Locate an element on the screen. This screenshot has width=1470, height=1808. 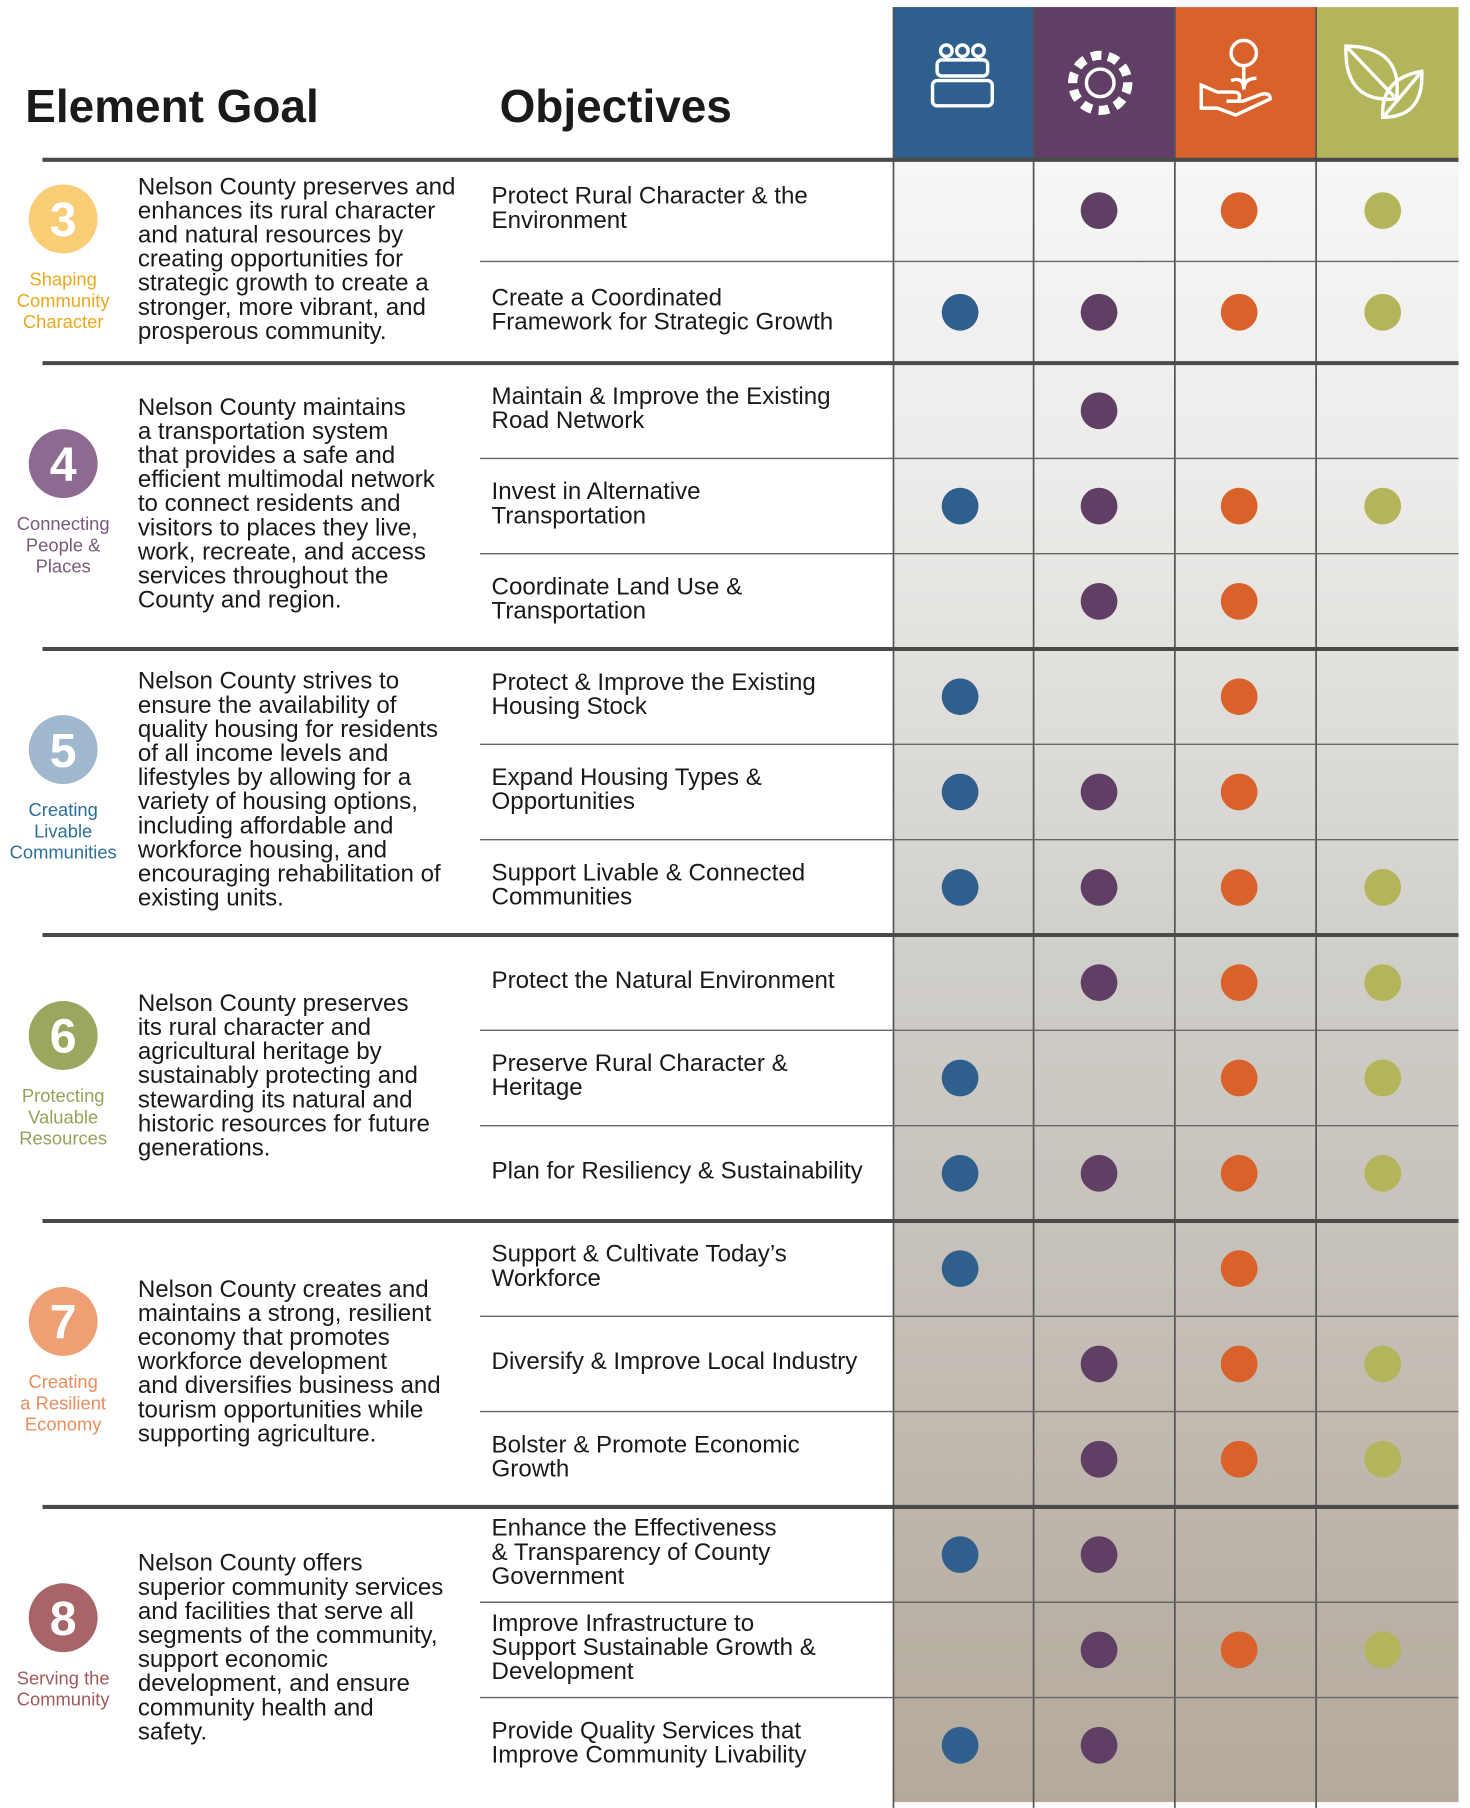
column-header is located at coordinates (1387, 83).